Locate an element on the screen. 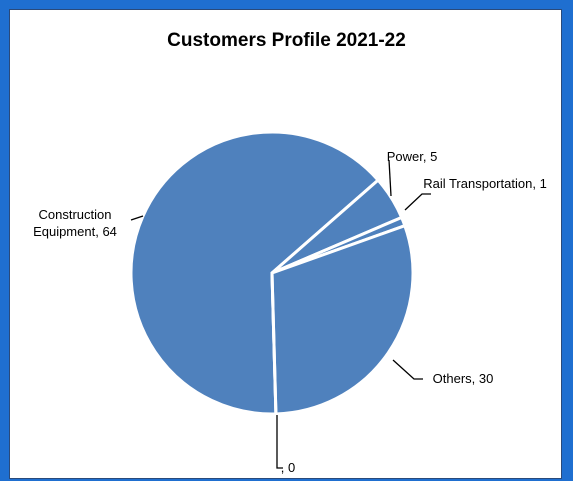 This screenshot has height=481, width=573. category-name: Power is located at coordinates (404, 156).